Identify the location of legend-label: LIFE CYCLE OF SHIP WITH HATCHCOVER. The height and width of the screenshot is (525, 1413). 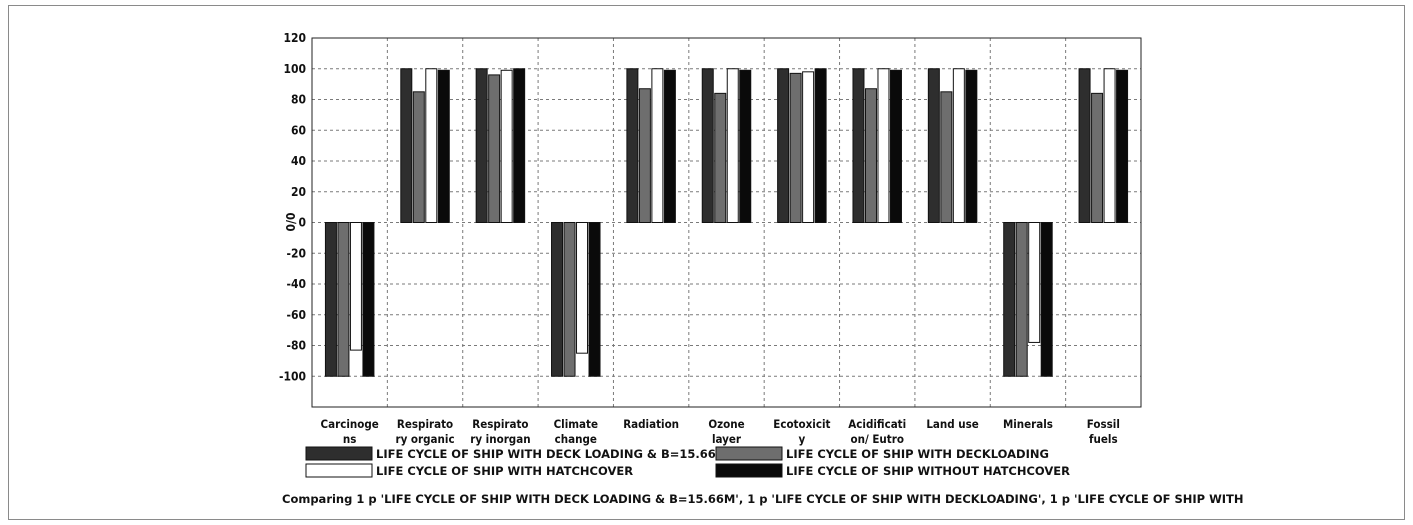
(504, 471).